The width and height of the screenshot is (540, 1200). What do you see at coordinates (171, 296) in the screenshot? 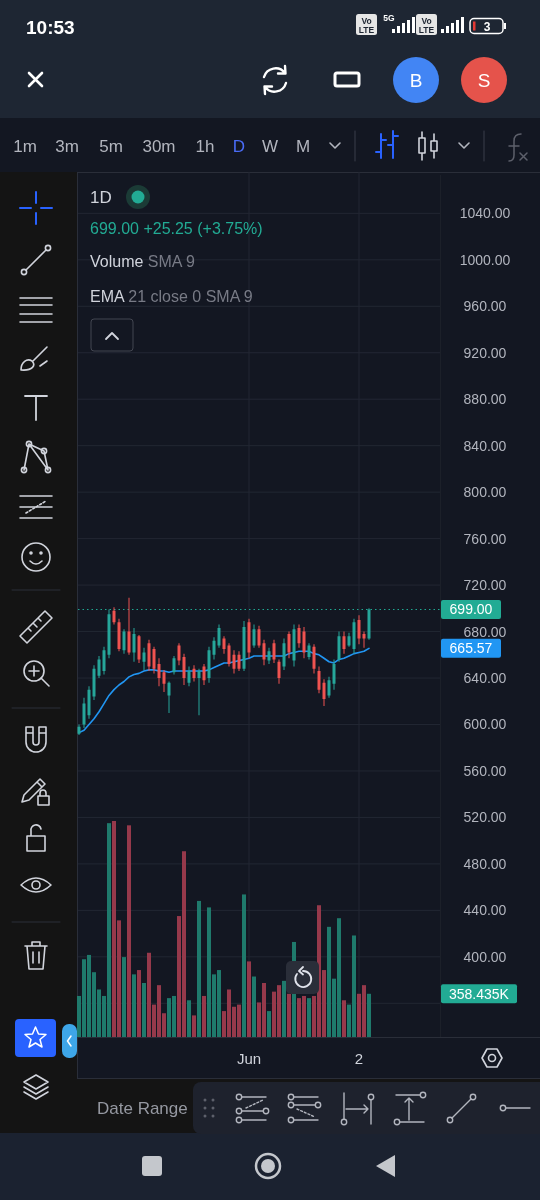
I see `annotation: EMA 21 close 0 SMA 9` at bounding box center [171, 296].